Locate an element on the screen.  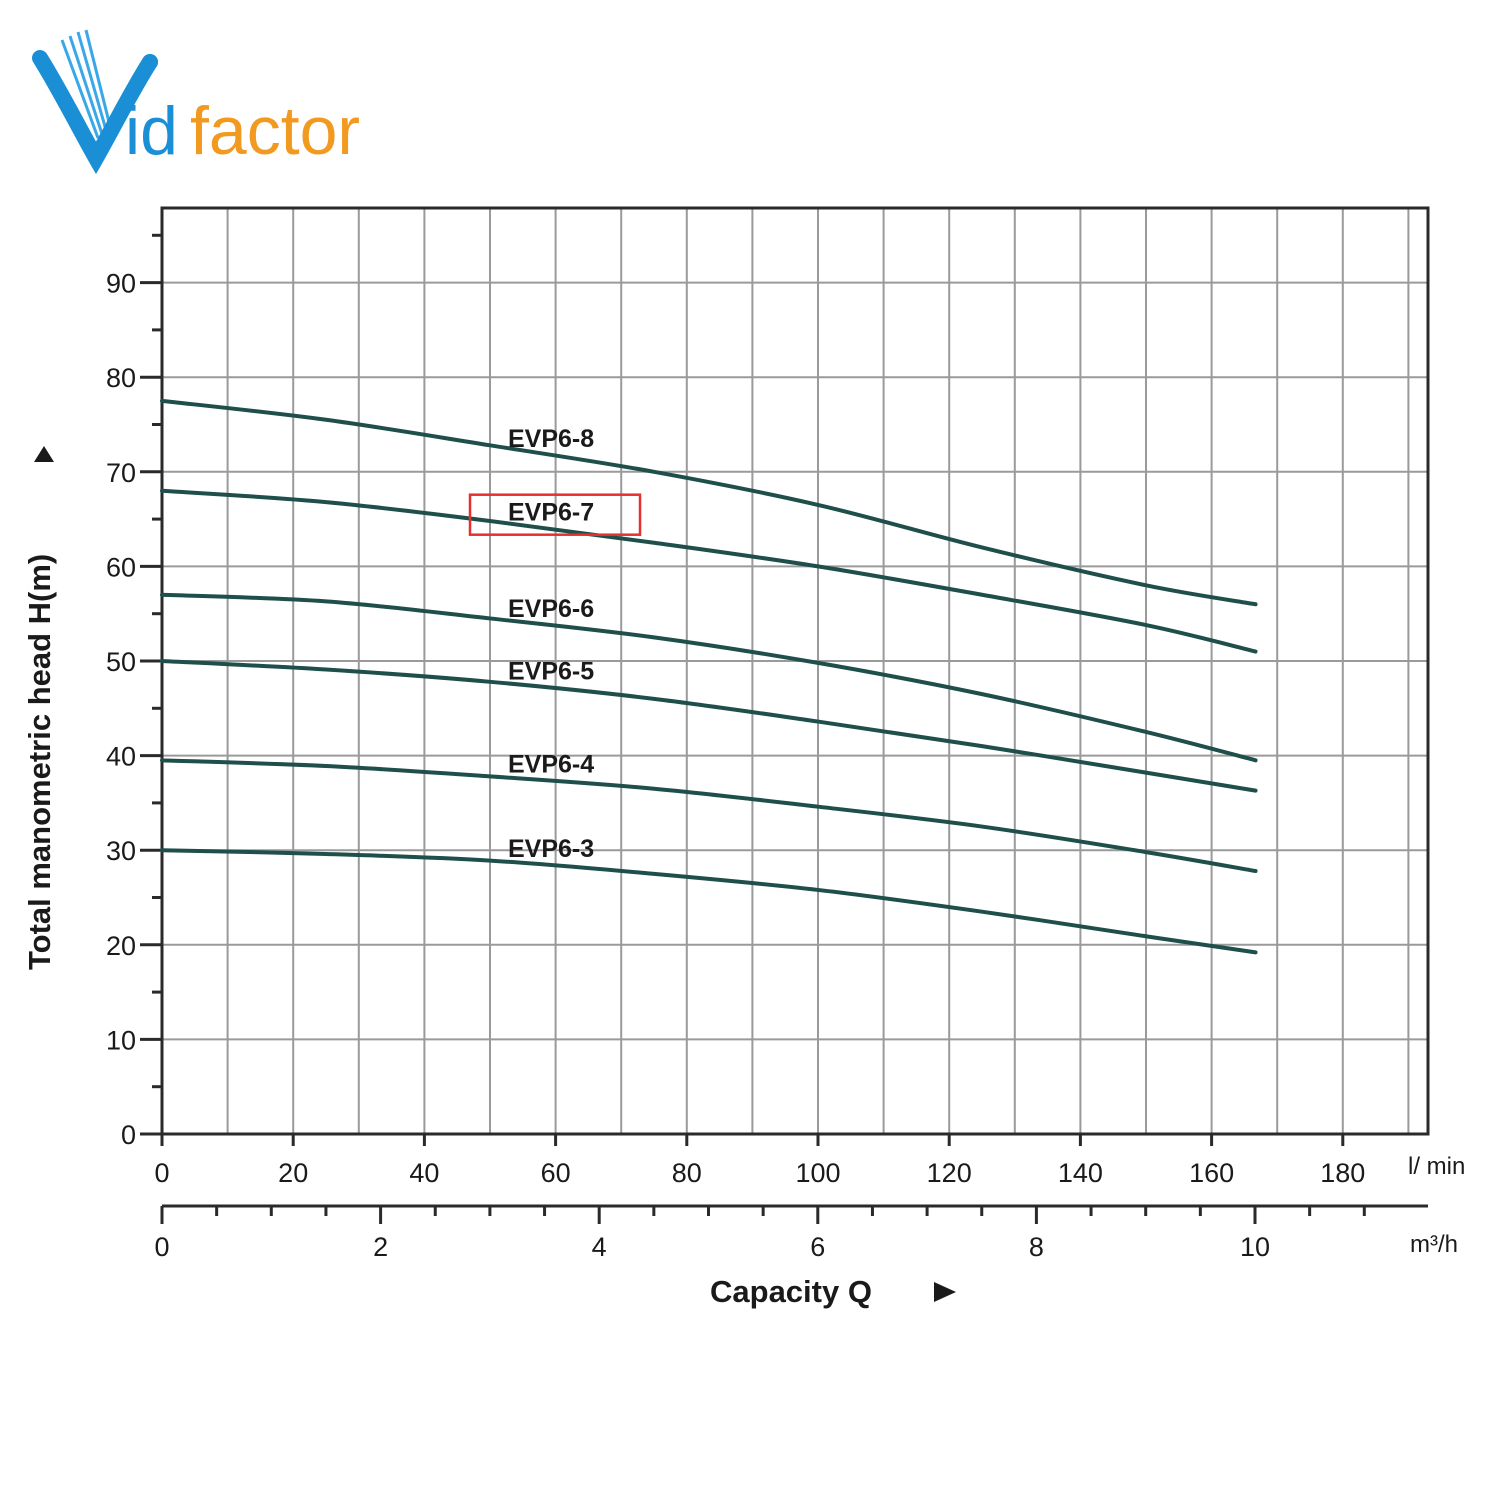
y-tick-label: 60 is located at coordinates (121, 567).